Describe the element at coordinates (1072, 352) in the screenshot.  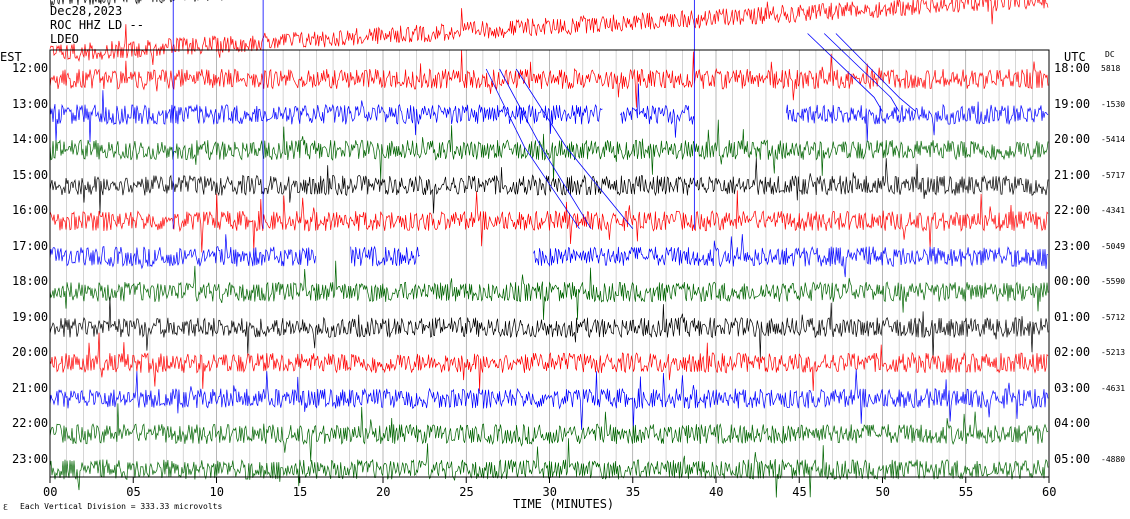
I see `utc-hour-label: 02:00` at that location.